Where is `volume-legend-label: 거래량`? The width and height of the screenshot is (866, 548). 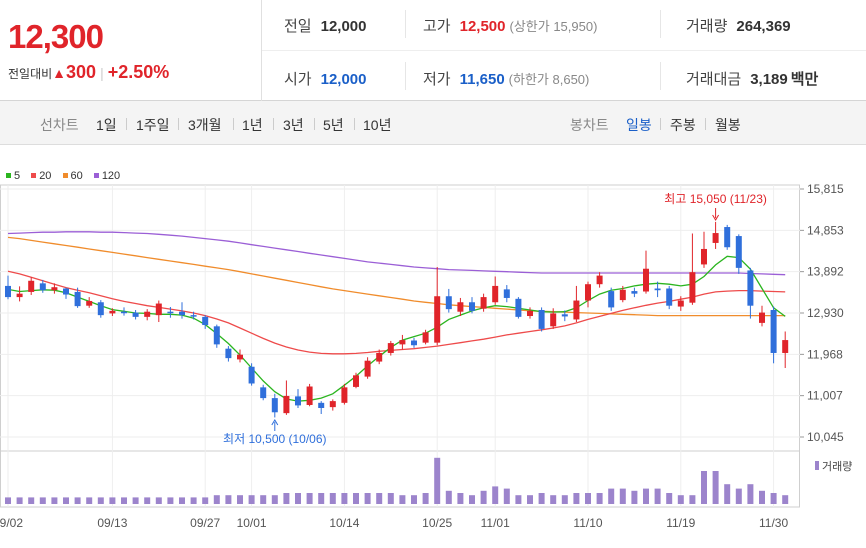 volume-legend-label: 거래량 is located at coordinates (837, 466).